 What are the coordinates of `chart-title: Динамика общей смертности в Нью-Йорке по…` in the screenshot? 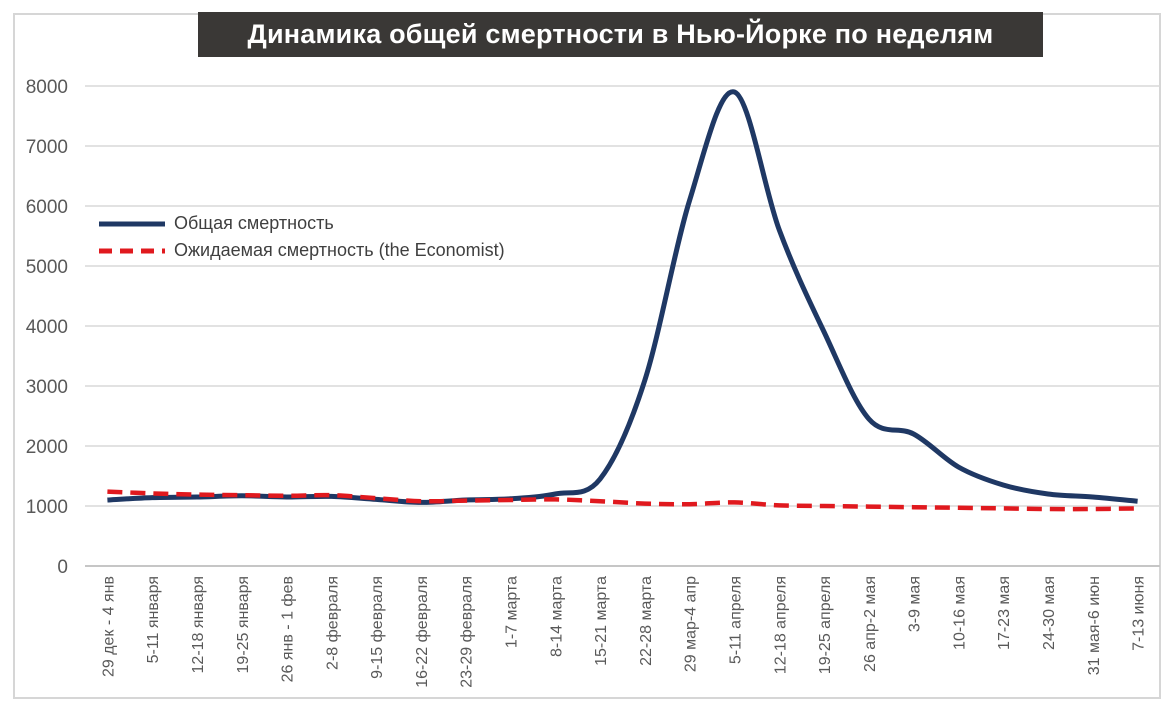 It's located at (620, 34).